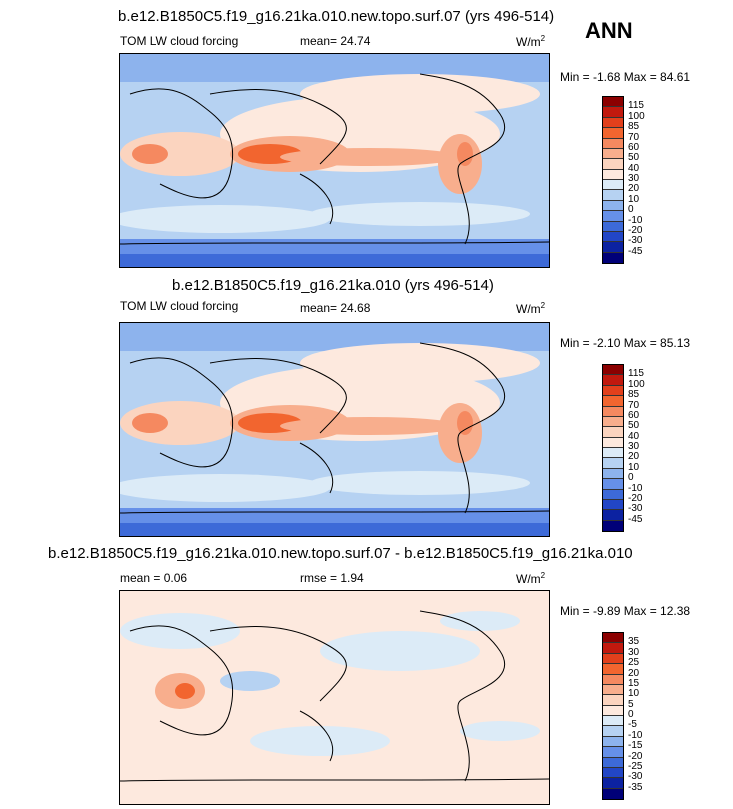  I want to click on panel1-units-sup: 2, so click(543, 38).